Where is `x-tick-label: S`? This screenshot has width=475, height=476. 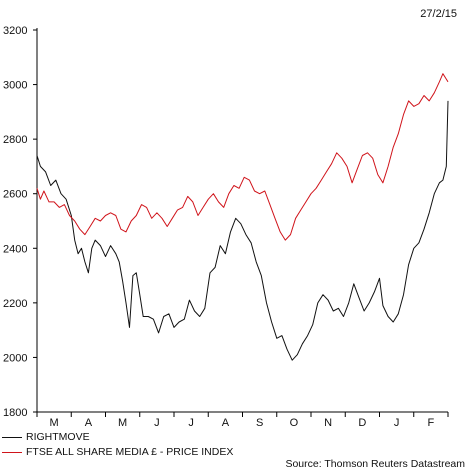
x-tick-label: S is located at coordinates (259, 423).